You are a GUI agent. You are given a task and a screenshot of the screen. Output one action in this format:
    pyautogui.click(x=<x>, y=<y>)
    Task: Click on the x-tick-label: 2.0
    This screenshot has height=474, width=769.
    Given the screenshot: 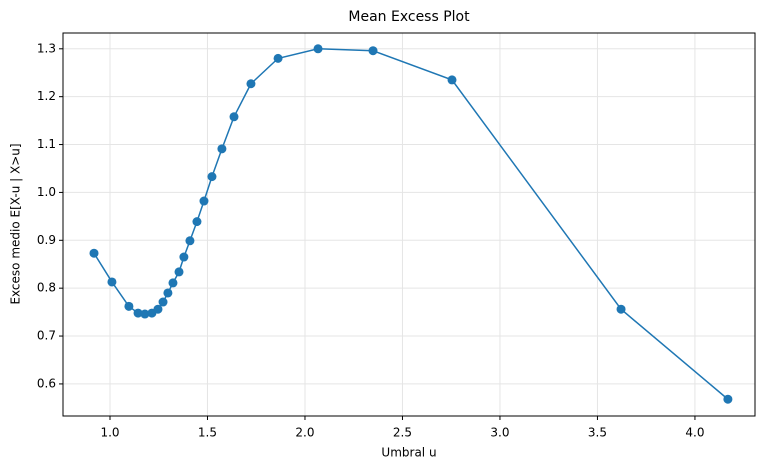 What is the action you would take?
    pyautogui.click(x=304, y=433)
    